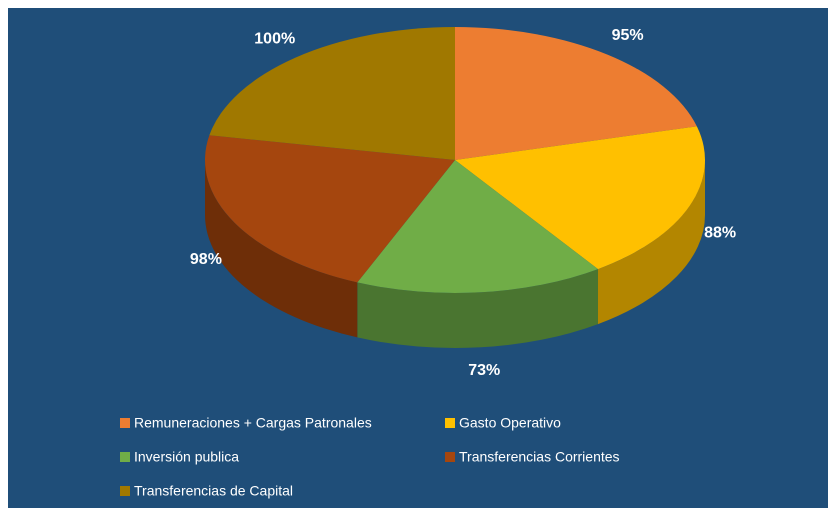 The width and height of the screenshot is (837, 512). What do you see at coordinates (186, 457) in the screenshot?
I see `legend-label: Inversión publica` at bounding box center [186, 457].